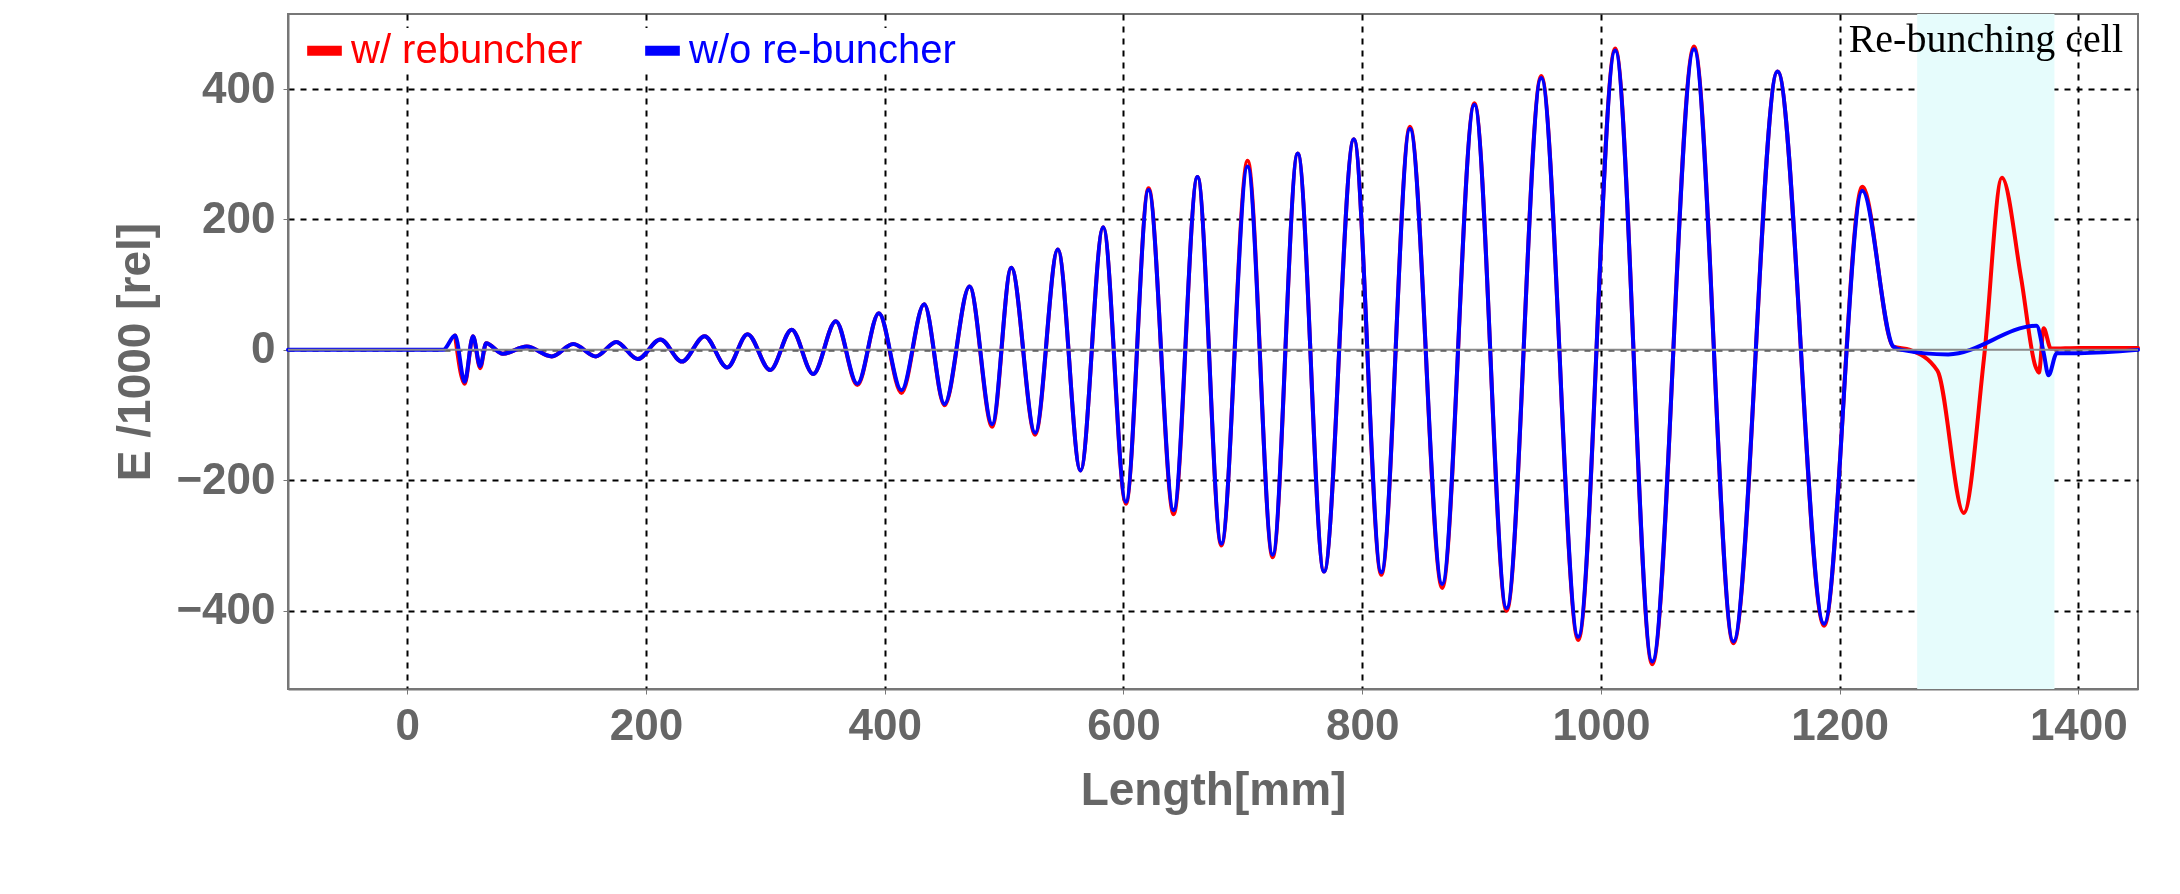 The image size is (2180, 894). Describe the element at coordinates (263, 348) in the screenshot. I see `y-tick-label: 0` at that location.